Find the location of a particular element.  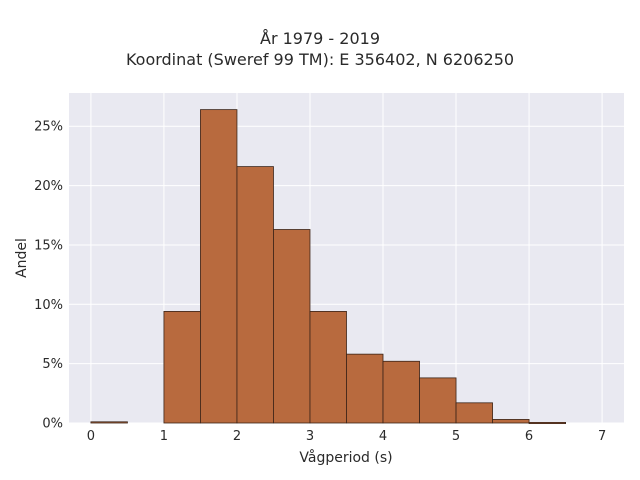

y-tick-label: 0% is located at coordinates (52, 424).